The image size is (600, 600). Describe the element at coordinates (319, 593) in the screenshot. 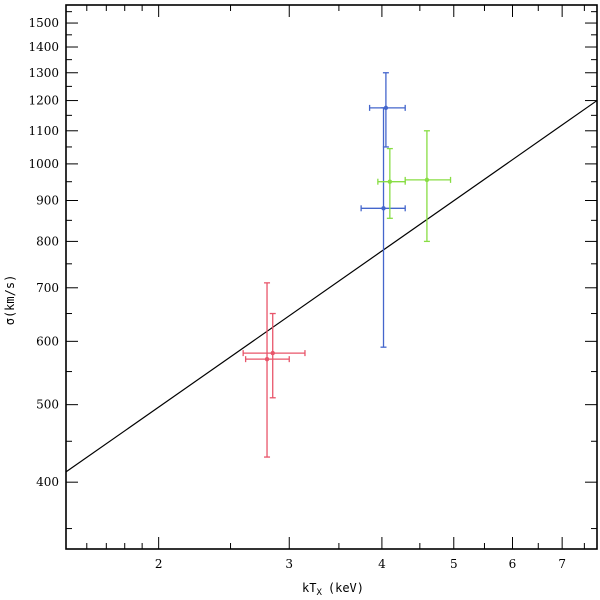

I see `x-axis-title-subscript: X` at that location.